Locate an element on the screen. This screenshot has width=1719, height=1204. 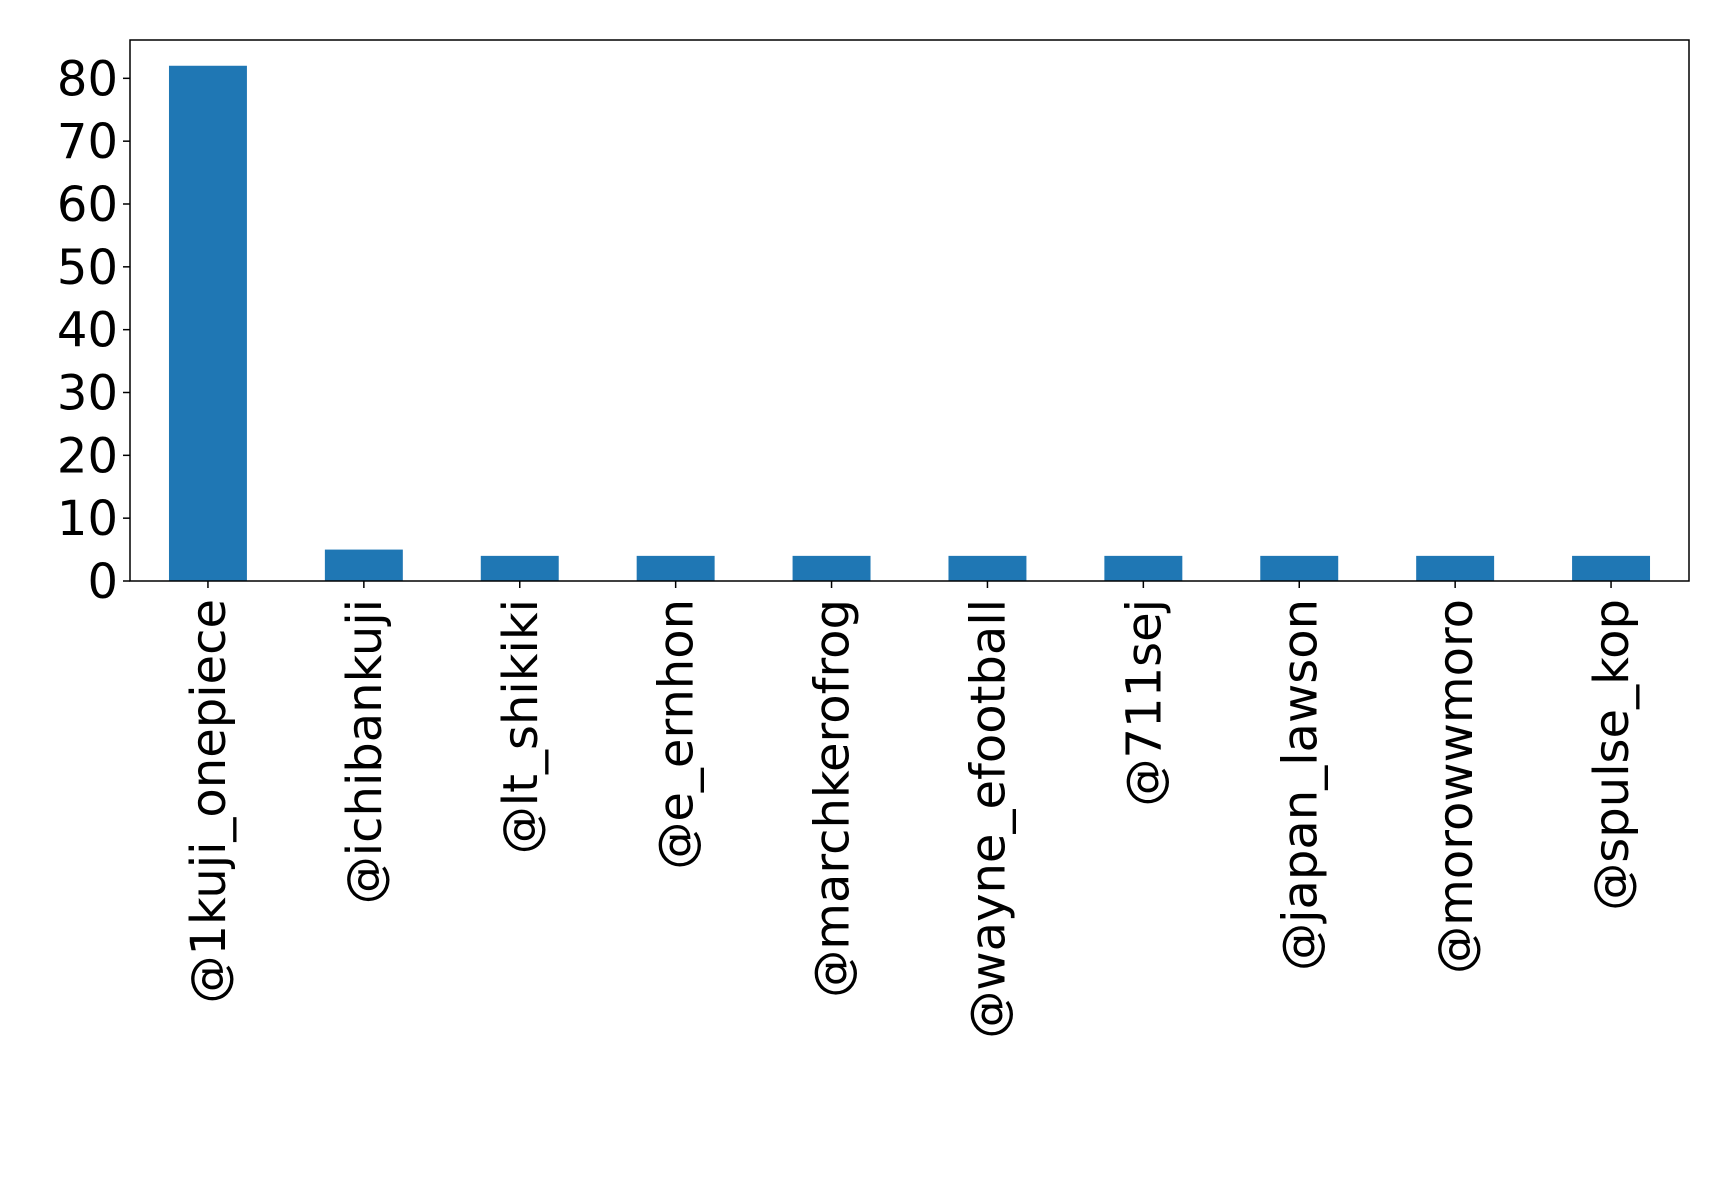
y-tick-label: 40 is located at coordinates (87, 331).